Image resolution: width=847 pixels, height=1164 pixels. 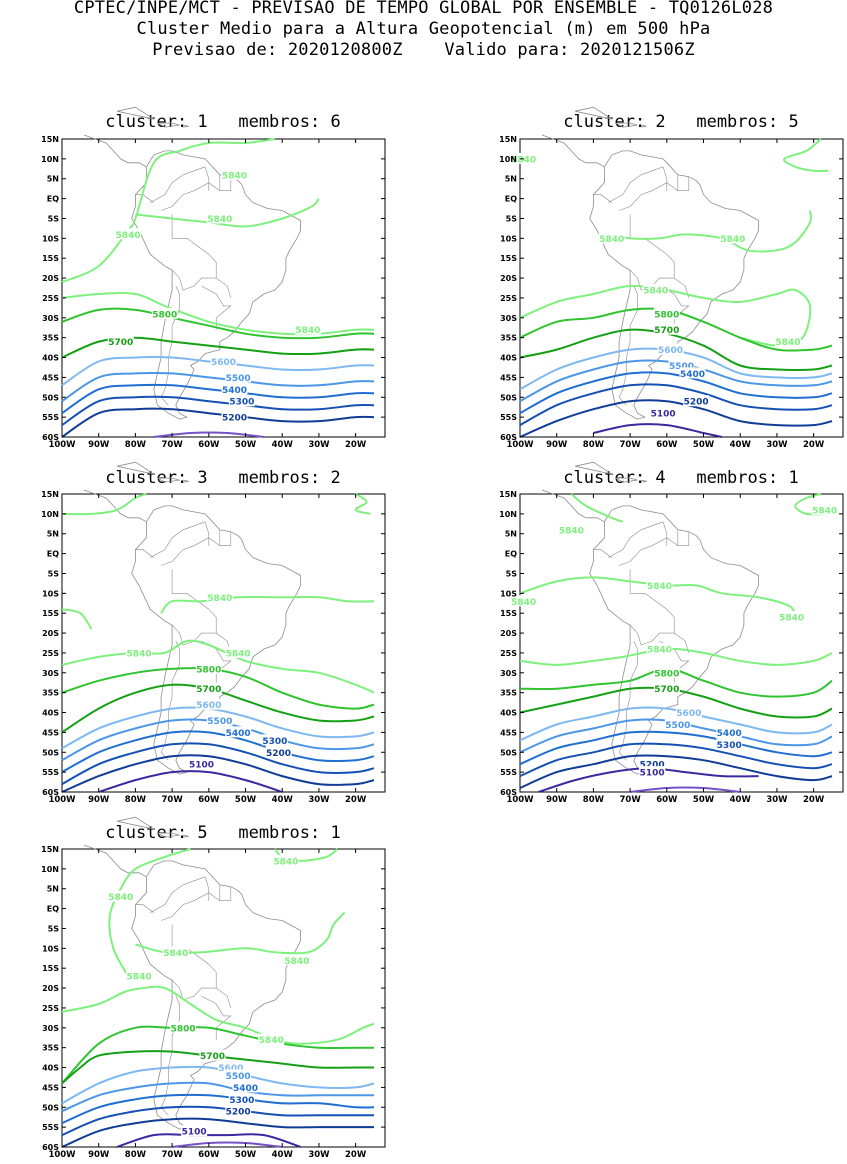 What do you see at coordinates (508, 238) in the screenshot?
I see `lat-tick-label: 10S` at bounding box center [508, 238].